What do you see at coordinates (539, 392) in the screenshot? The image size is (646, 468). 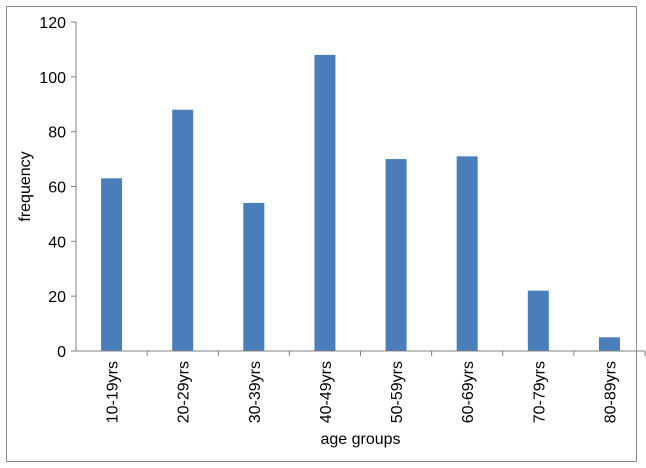 I see `x-tick-label: 70-79yrs` at bounding box center [539, 392].